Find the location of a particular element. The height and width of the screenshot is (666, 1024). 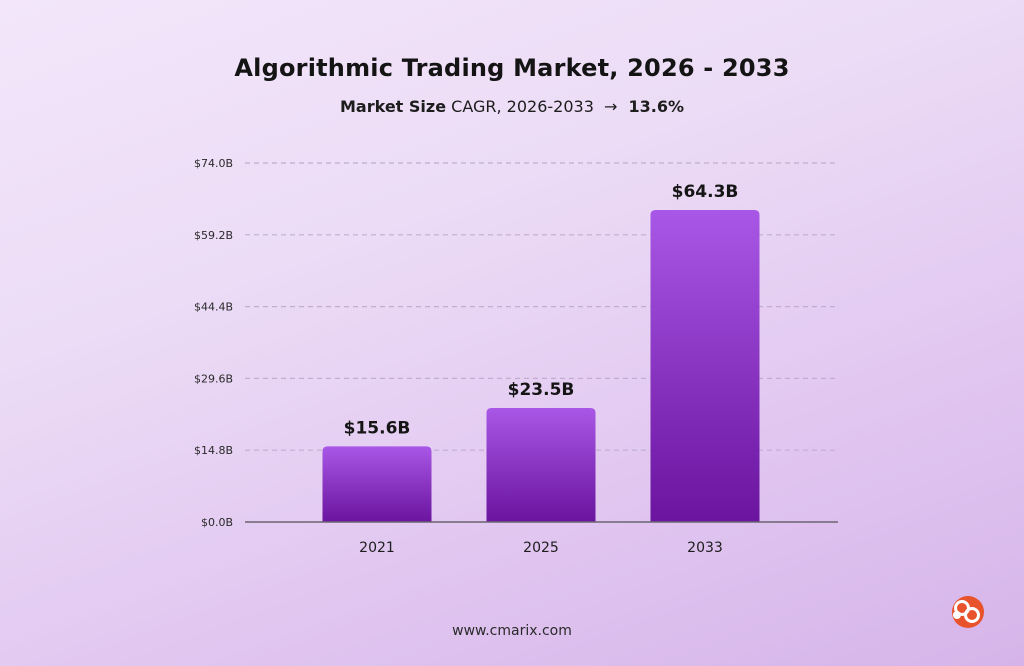

x-tick-label: 2021 is located at coordinates (377, 548).